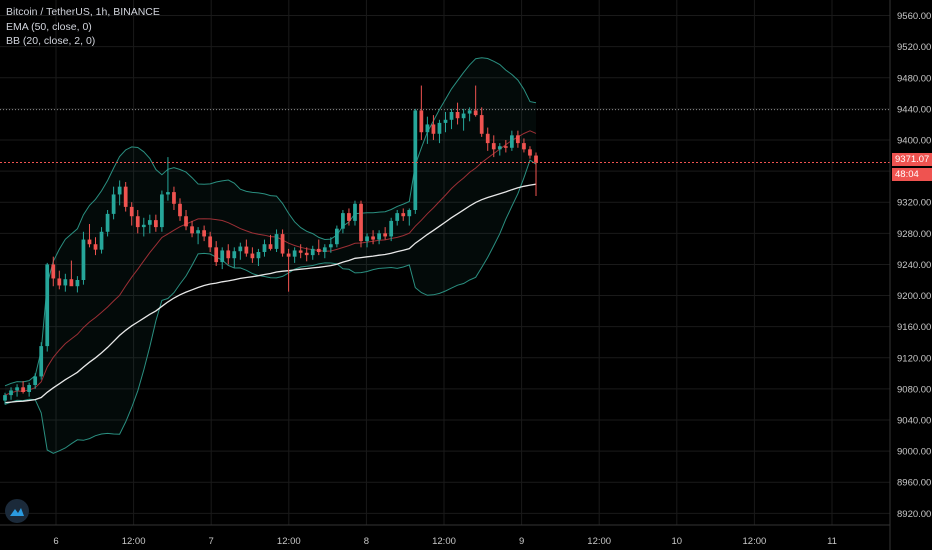 This screenshot has width=932, height=550. What do you see at coordinates (914, 514) in the screenshot?
I see `price-tick-label: 8920.00` at bounding box center [914, 514].